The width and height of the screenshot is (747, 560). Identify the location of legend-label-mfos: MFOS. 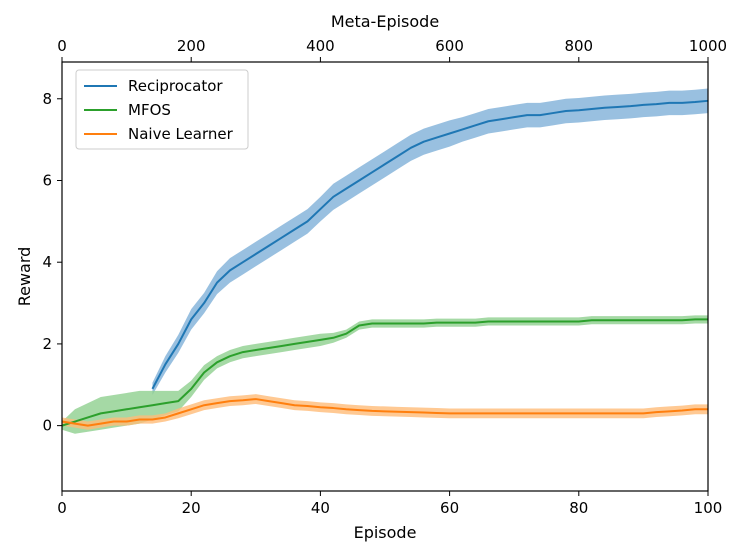
(149, 110).